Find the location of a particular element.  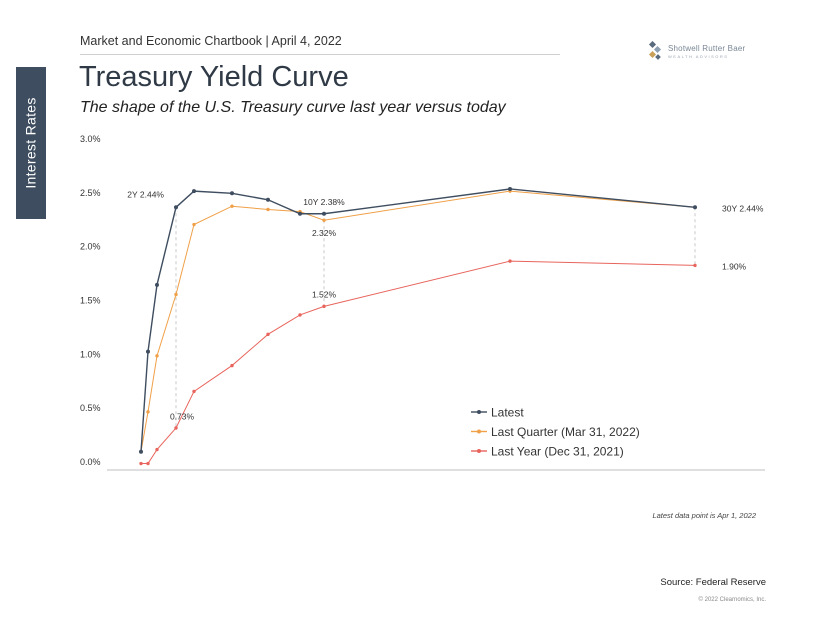

data-label: 1.52% is located at coordinates (324, 294).